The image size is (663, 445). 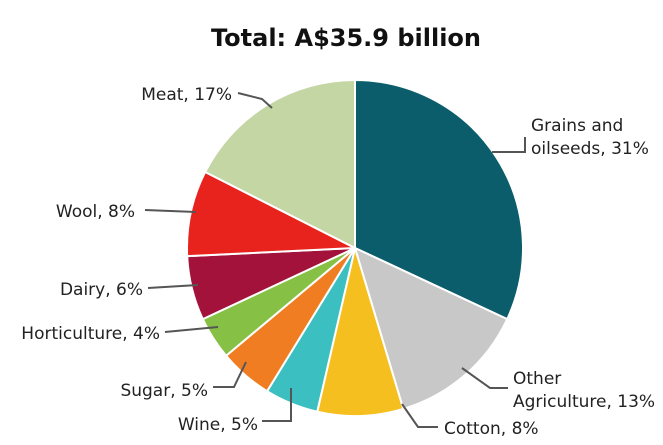 What do you see at coordinates (360, 330) in the screenshot?
I see `pie-slice-cotton` at bounding box center [360, 330].